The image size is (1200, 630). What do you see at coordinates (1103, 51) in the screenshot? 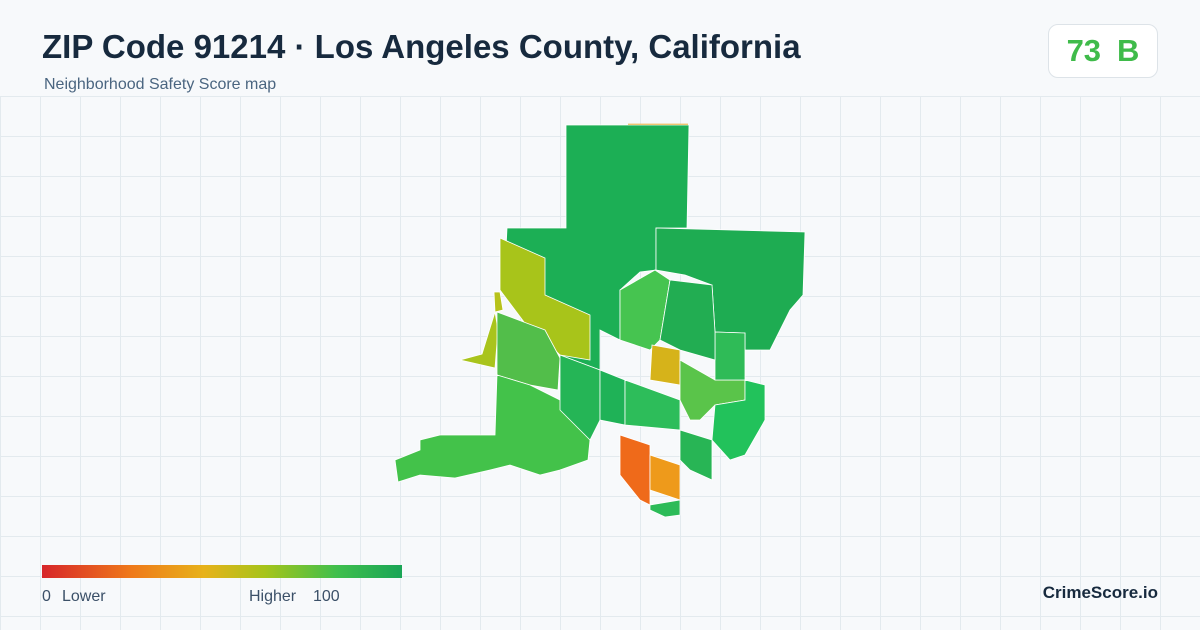
I see `score-badge: 73 B` at bounding box center [1103, 51].